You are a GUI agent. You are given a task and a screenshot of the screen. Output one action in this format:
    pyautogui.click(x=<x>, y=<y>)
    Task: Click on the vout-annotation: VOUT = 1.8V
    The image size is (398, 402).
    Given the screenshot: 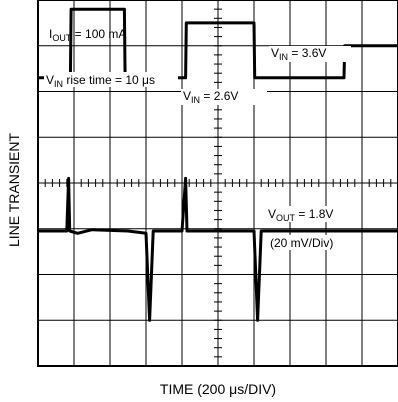 What is the action you would take?
    pyautogui.click(x=300, y=215)
    